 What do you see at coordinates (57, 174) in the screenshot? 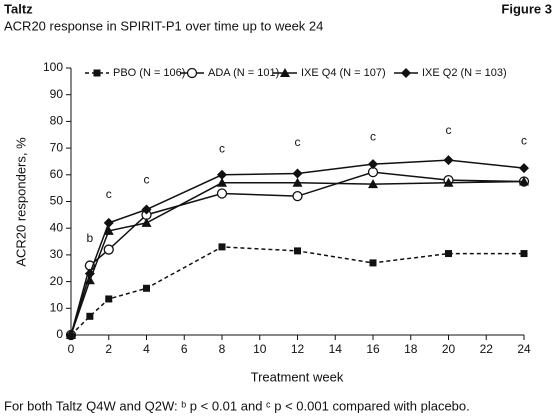
I see `y-tick-label: 60` at bounding box center [57, 174].